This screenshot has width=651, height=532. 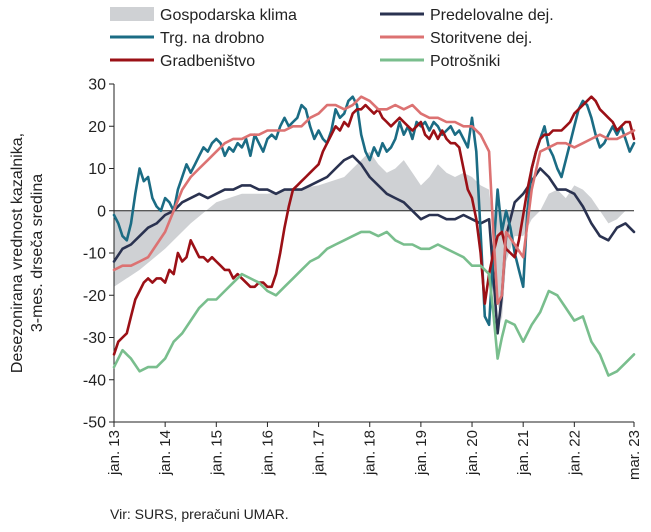 I want to click on legend-swatch-gospodarska-klima, so click(x=132, y=14).